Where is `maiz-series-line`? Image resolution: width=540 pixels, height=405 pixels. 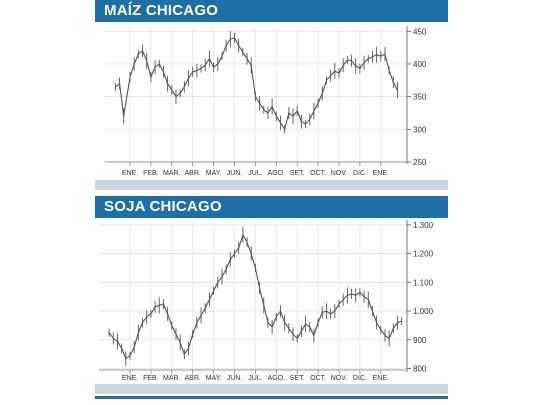
maiz-series-line is located at coordinates (256, 84).